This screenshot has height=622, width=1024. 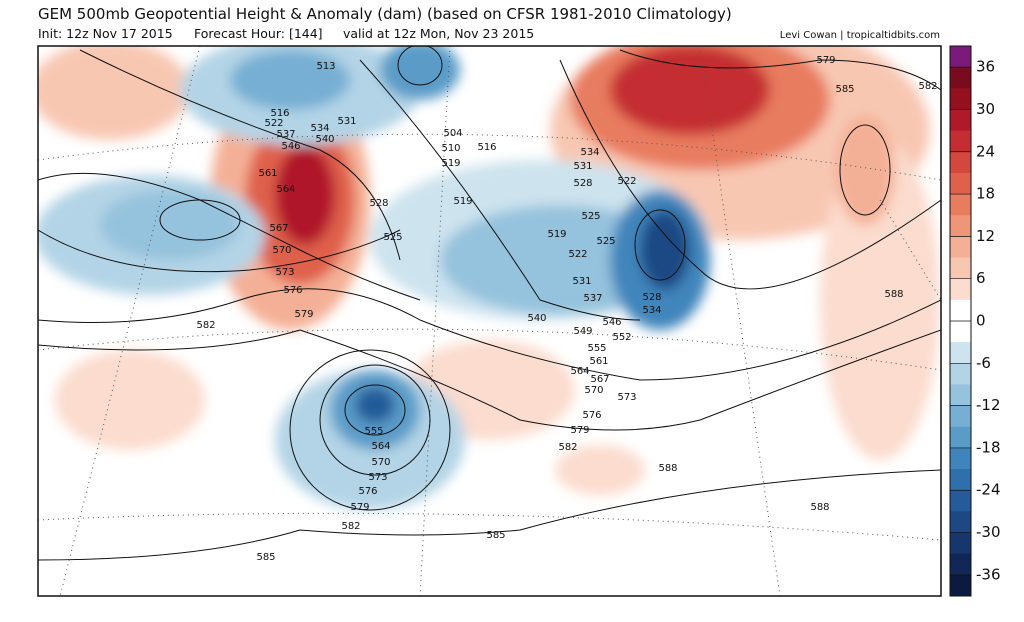 What do you see at coordinates (985, 67) in the screenshot?
I see `colorbar-tick-label: 36` at bounding box center [985, 67].